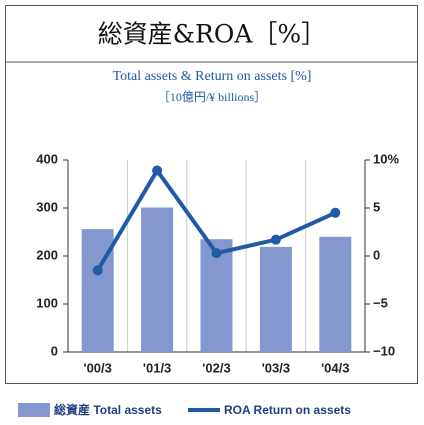  I want to click on y-tick-label: 100, so click(47, 302).